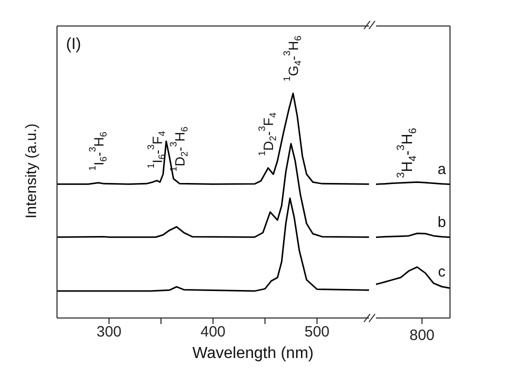 Image resolution: width=518 pixels, height=370 pixels. I want to click on x-tick-label: 400, so click(213, 332).